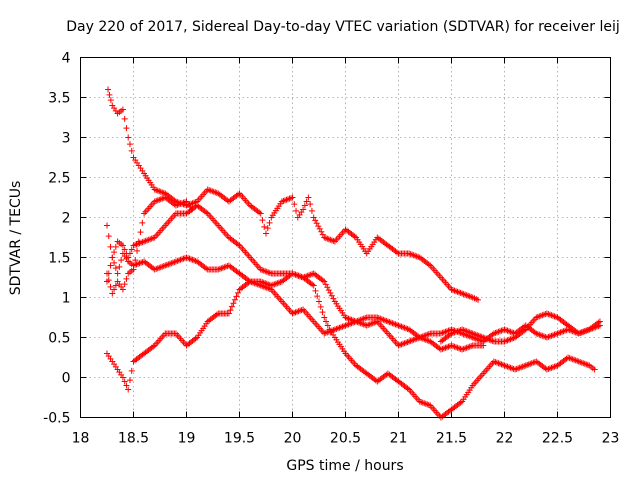  I want to click on y-tick-label: 1.5, so click(59, 259).